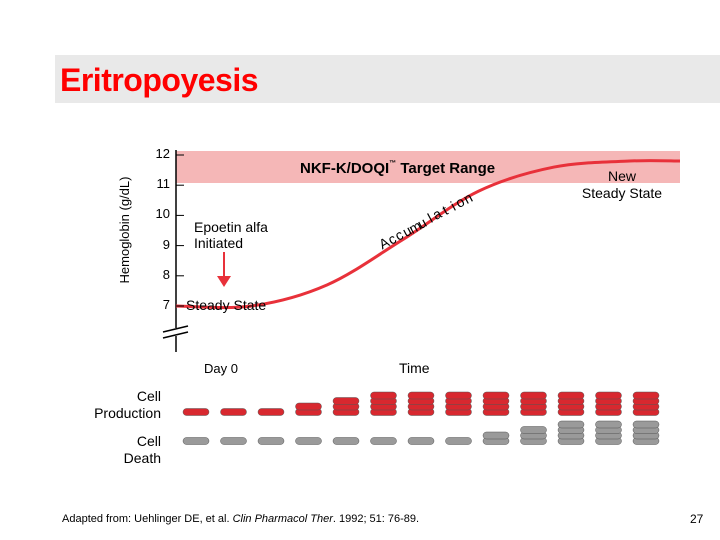  What do you see at coordinates (166, 244) in the screenshot?
I see `y-tick-label: 9` at bounding box center [166, 244].